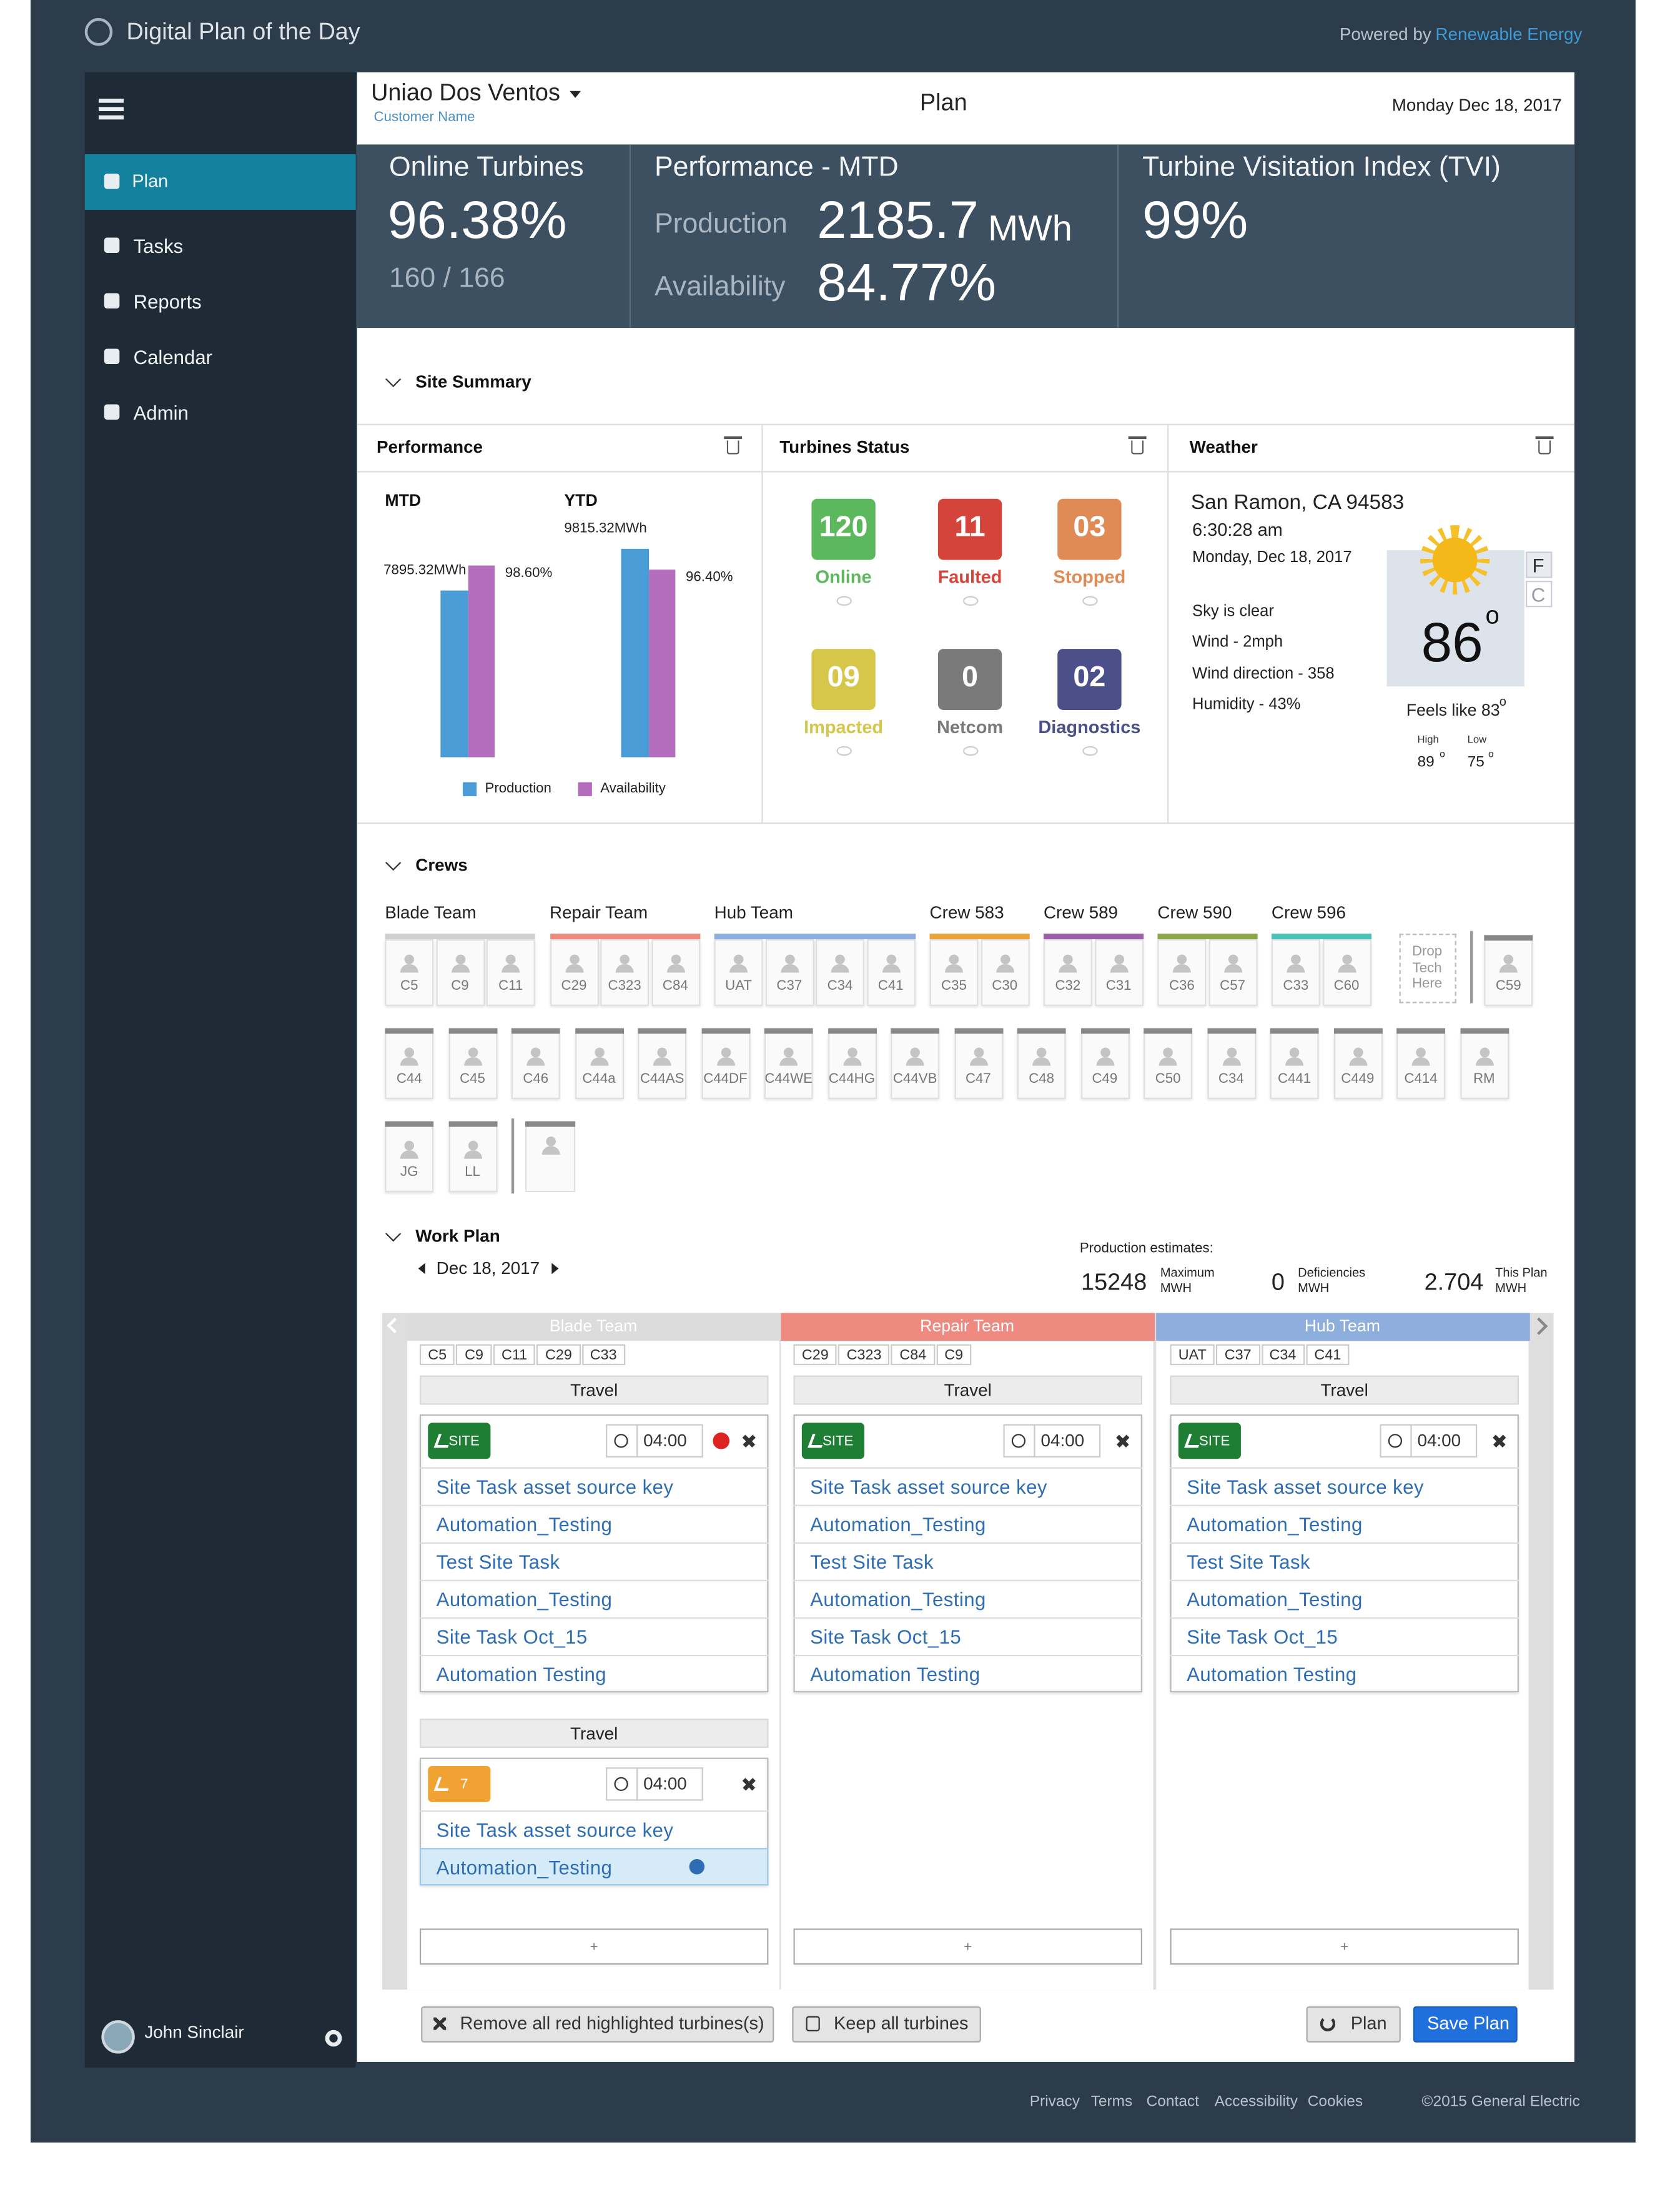 The image size is (1680, 2185). I want to click on nav-item: Tasks, so click(158, 245).